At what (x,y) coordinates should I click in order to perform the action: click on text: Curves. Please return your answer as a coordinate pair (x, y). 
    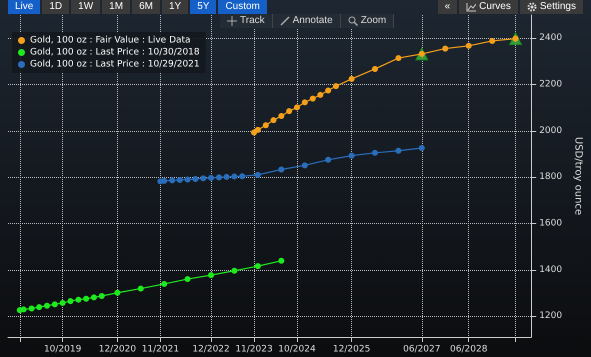
    Looking at the image, I should click on (495, 7).